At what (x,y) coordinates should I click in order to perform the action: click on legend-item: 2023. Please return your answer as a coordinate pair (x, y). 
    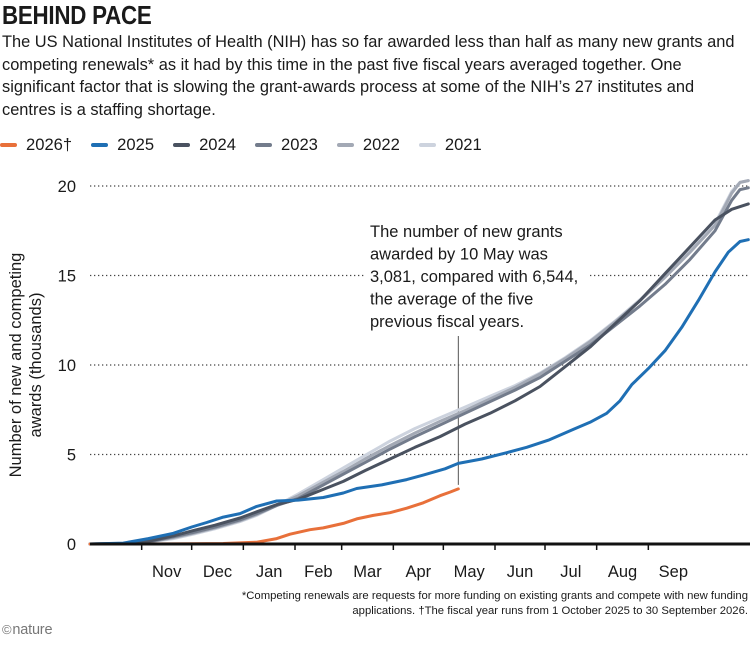
    Looking at the image, I should click on (286, 145).